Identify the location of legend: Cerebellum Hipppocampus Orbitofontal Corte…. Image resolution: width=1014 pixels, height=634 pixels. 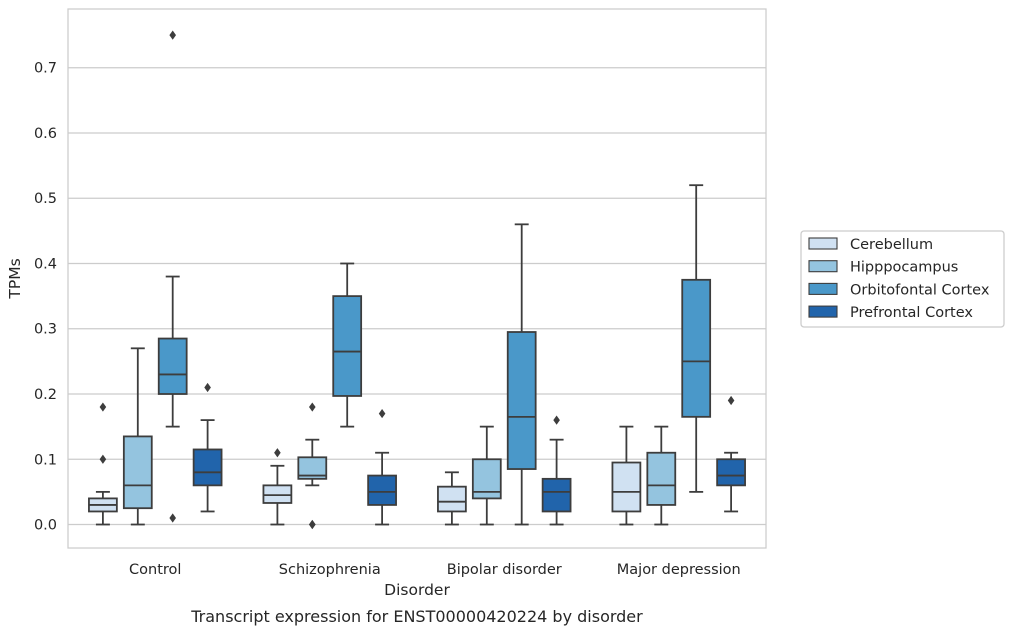
(902, 279).